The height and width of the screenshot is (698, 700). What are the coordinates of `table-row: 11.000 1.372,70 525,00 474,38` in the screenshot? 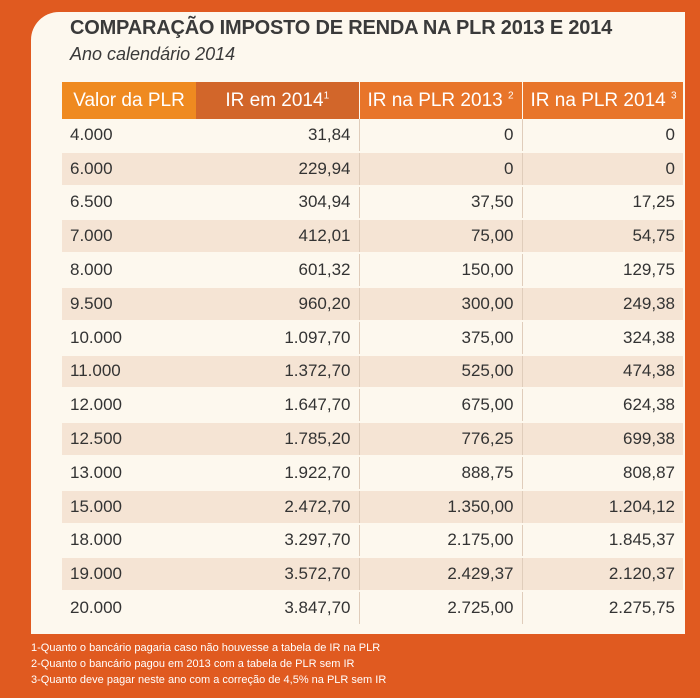 It's located at (372, 372).